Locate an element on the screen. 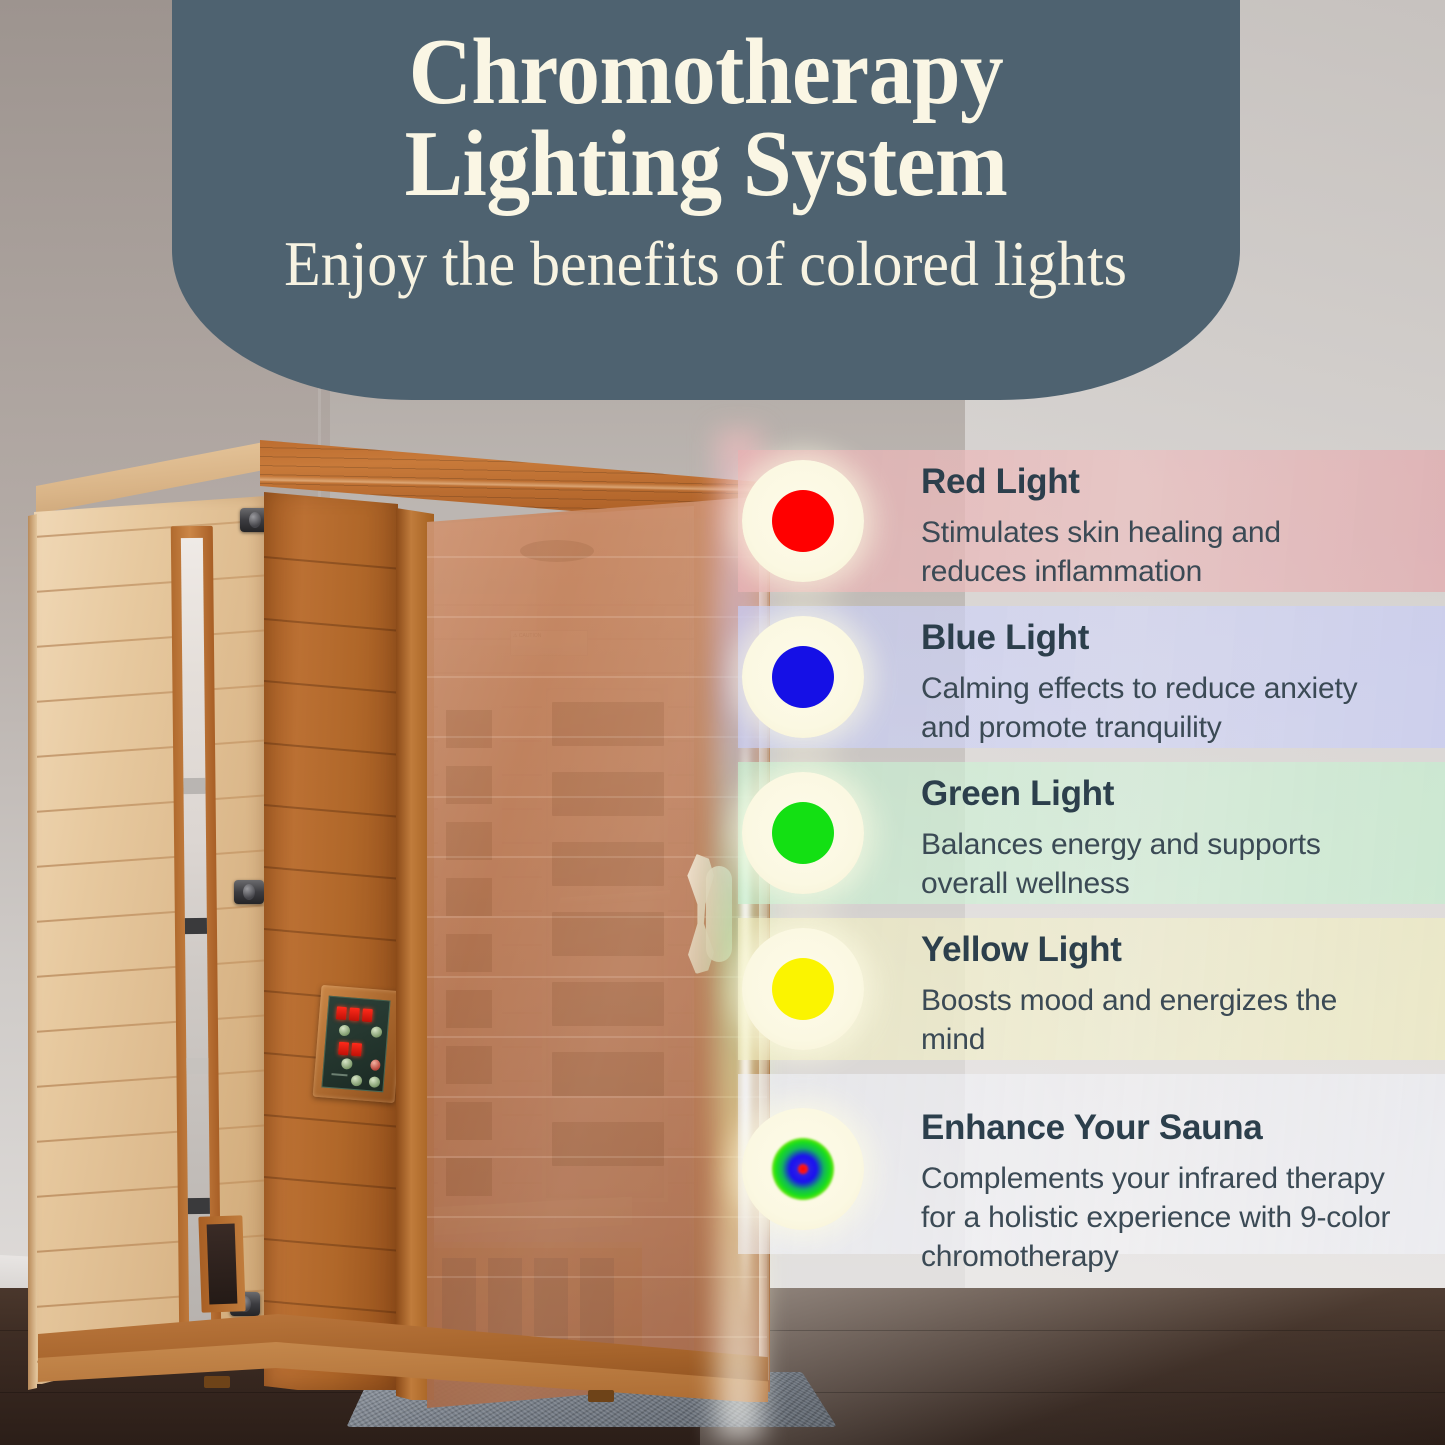  temp-up-button is located at coordinates (344, 1030).